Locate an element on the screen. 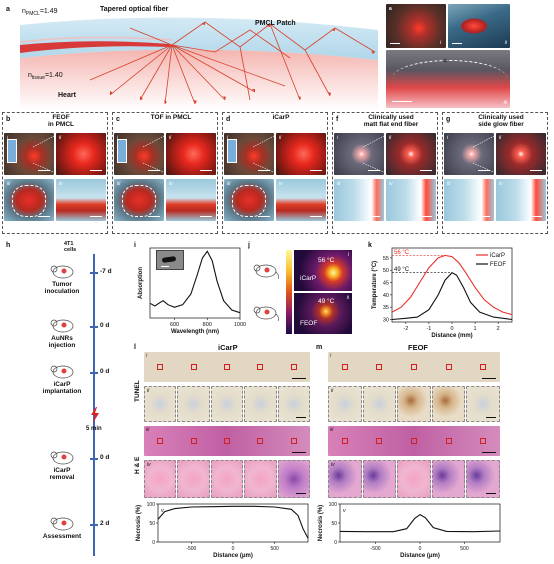  l-he-detail-1: iv is located at coordinates (160, 479).